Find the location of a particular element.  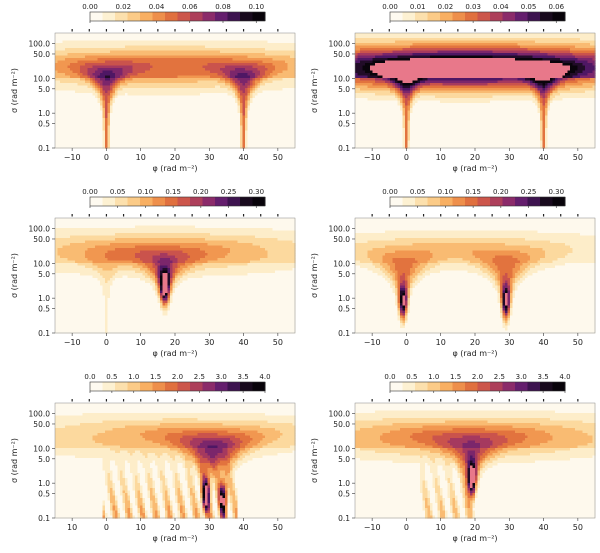

colorbar-tick-label: 0.04 is located at coordinates (157, 7).